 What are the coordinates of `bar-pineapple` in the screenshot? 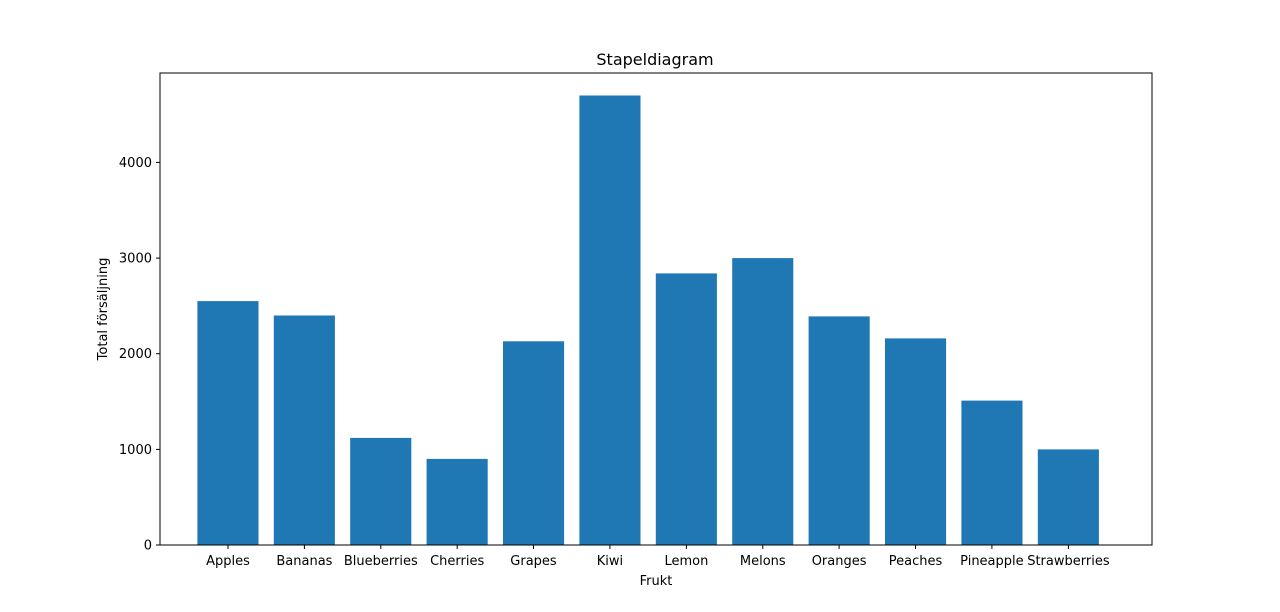 It's located at (992, 472).